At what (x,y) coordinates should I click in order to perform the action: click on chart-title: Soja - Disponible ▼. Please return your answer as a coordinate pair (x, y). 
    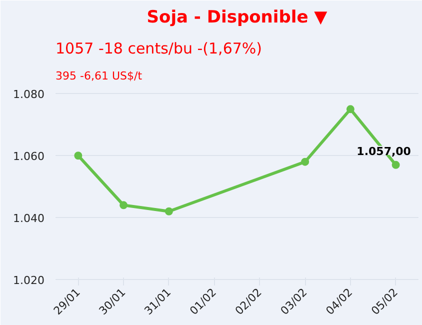
    Looking at the image, I should click on (237, 18).